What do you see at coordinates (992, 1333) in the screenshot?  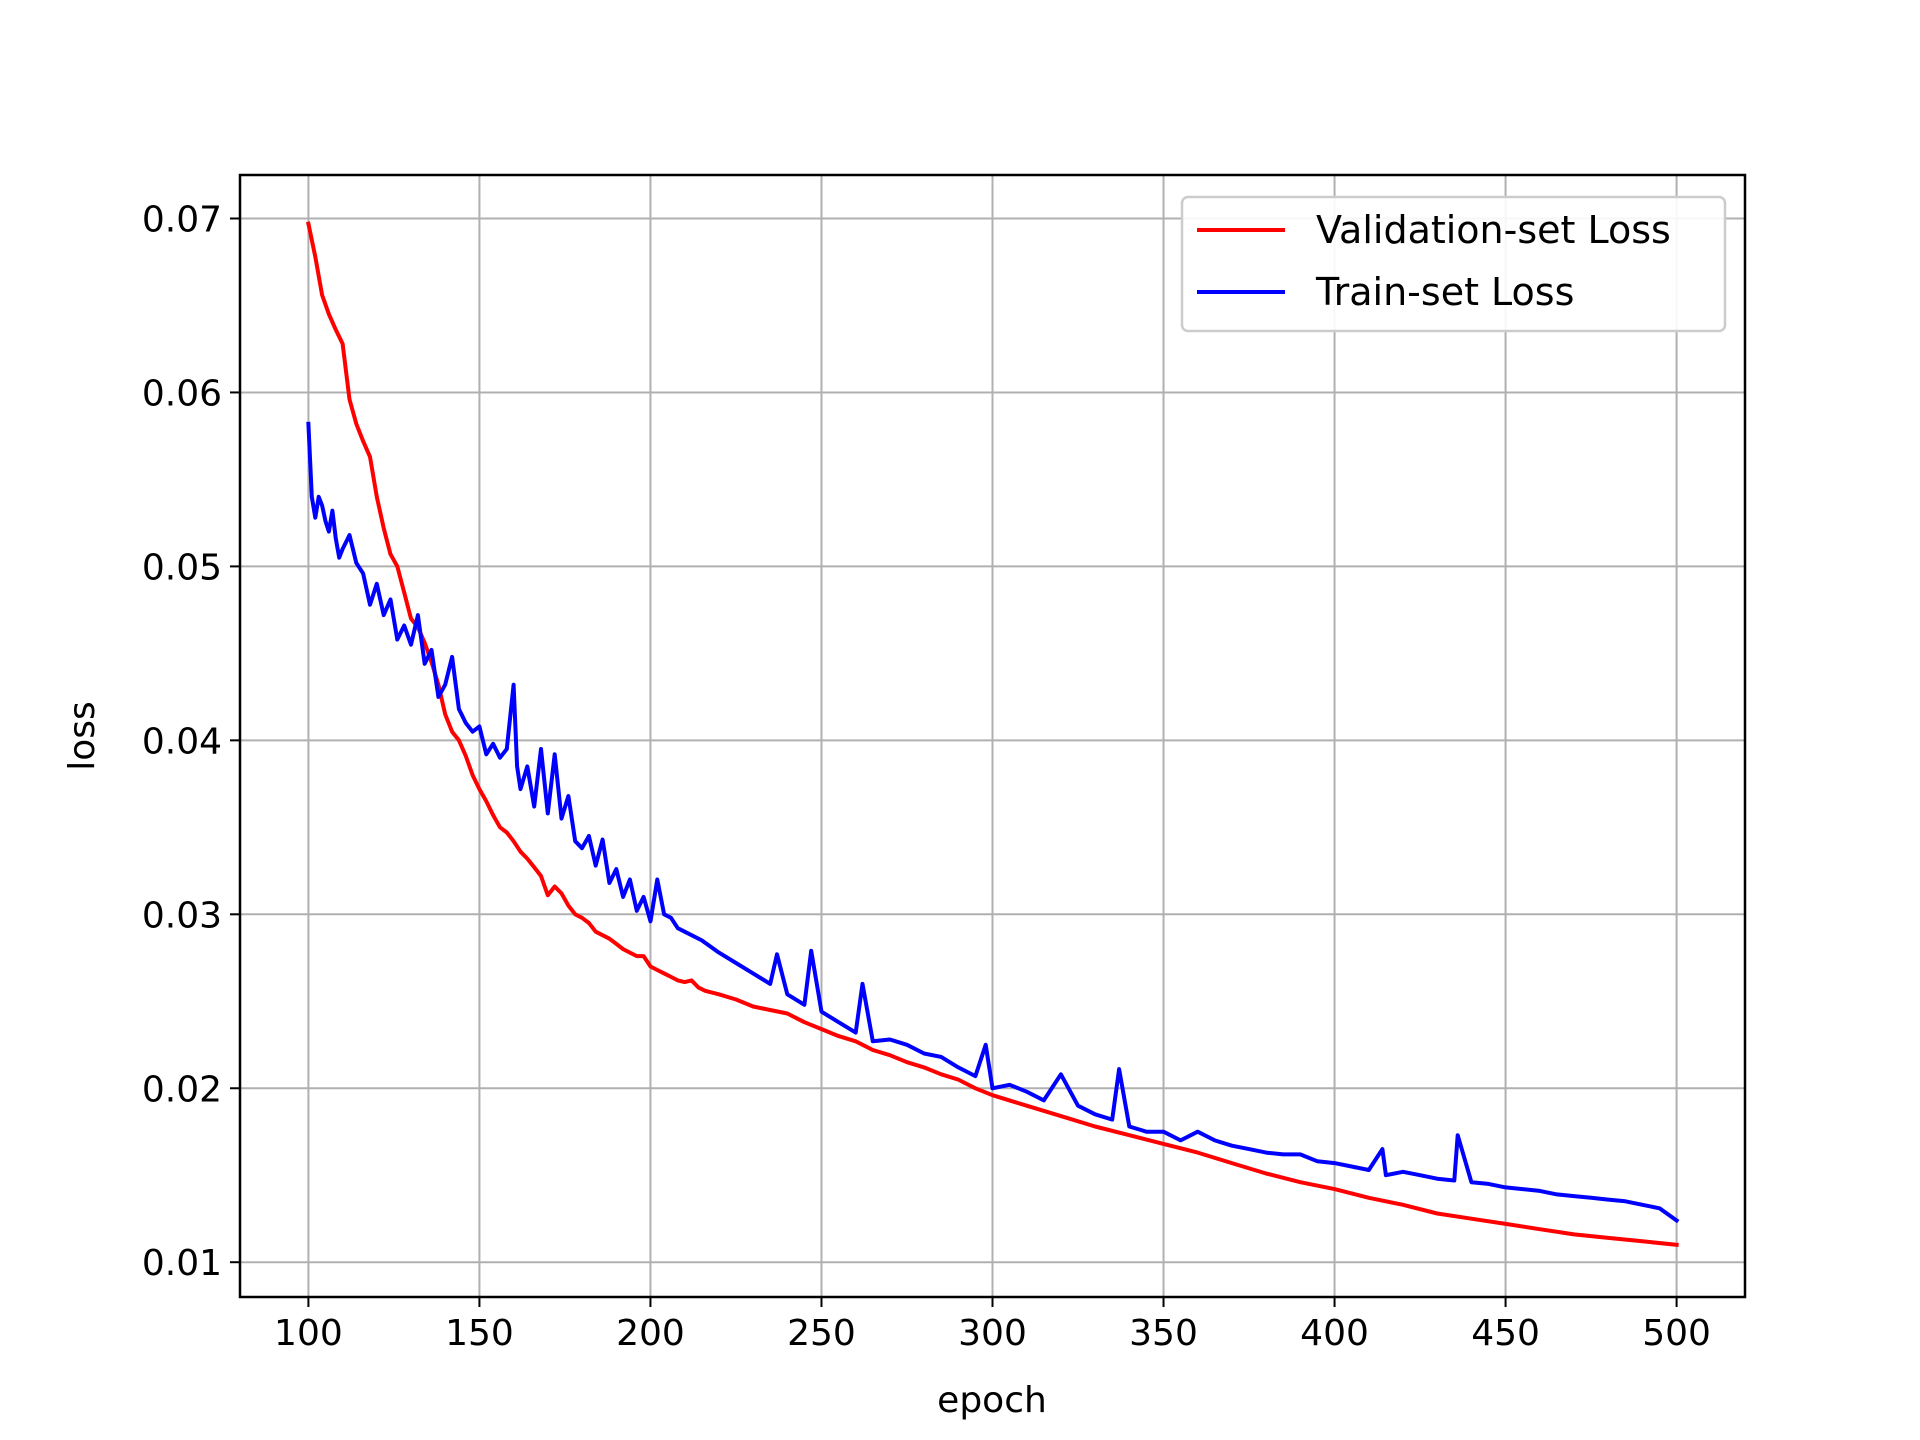 I see `x-tick-label: 300` at bounding box center [992, 1333].